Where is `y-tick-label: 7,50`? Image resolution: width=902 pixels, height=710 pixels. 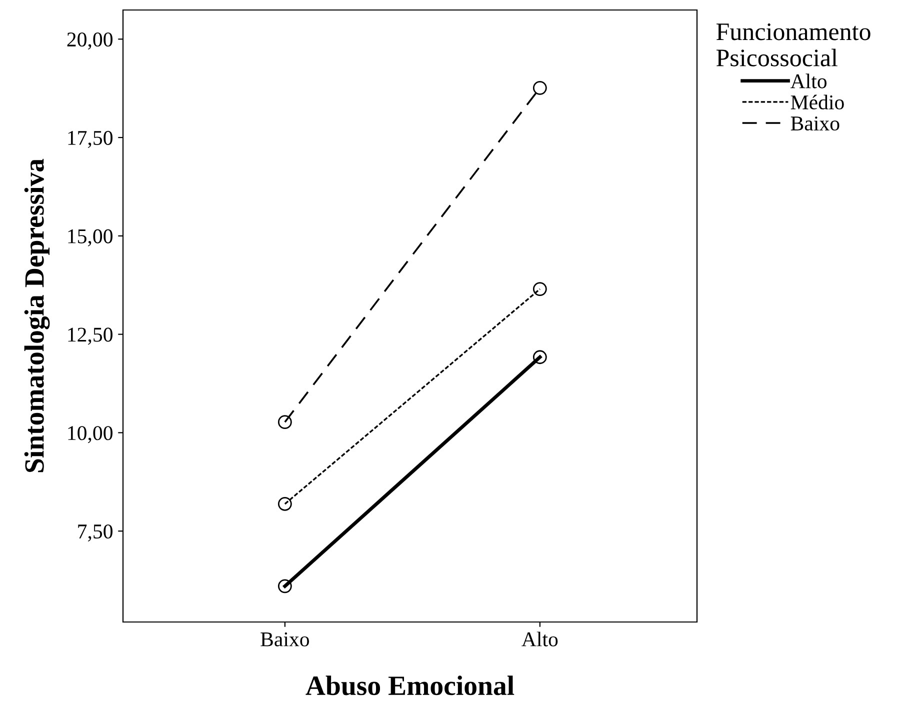 y-tick-label: 7,50 is located at coordinates (95, 533).